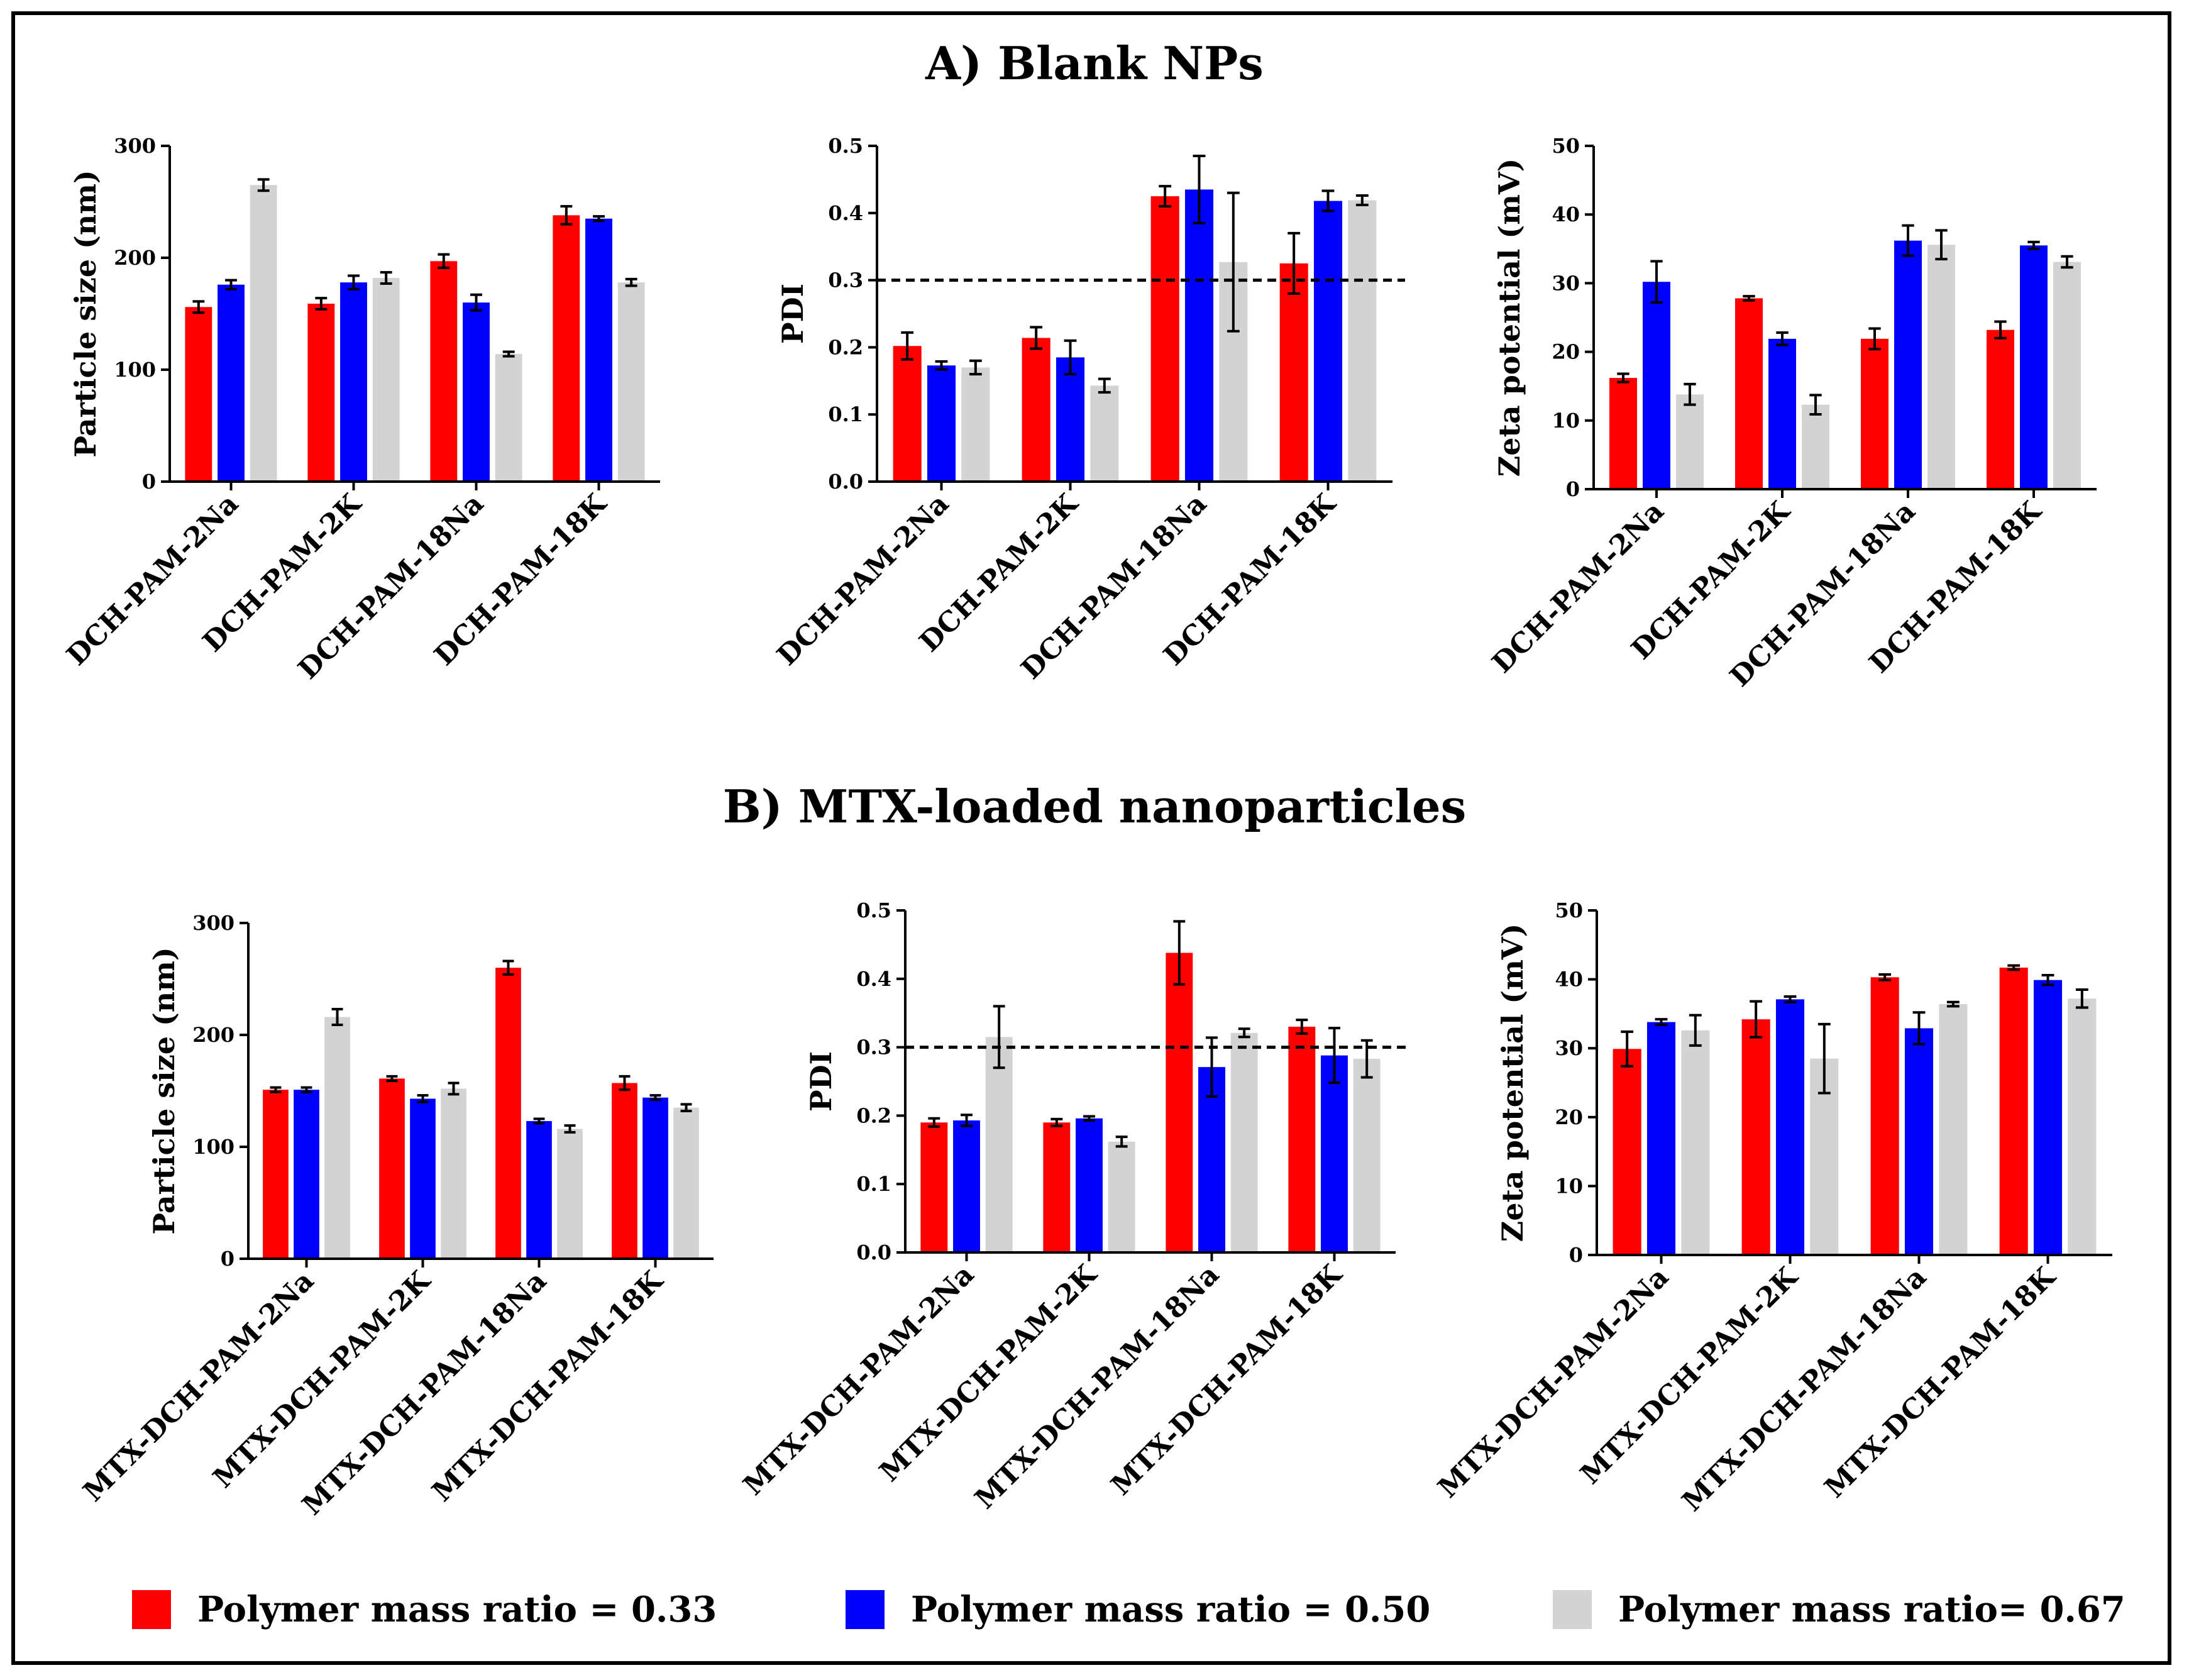  I want to click on x-category-label-loaded-pdi-3: MTX-DCH-PAM-18K, so click(1227, 1379).